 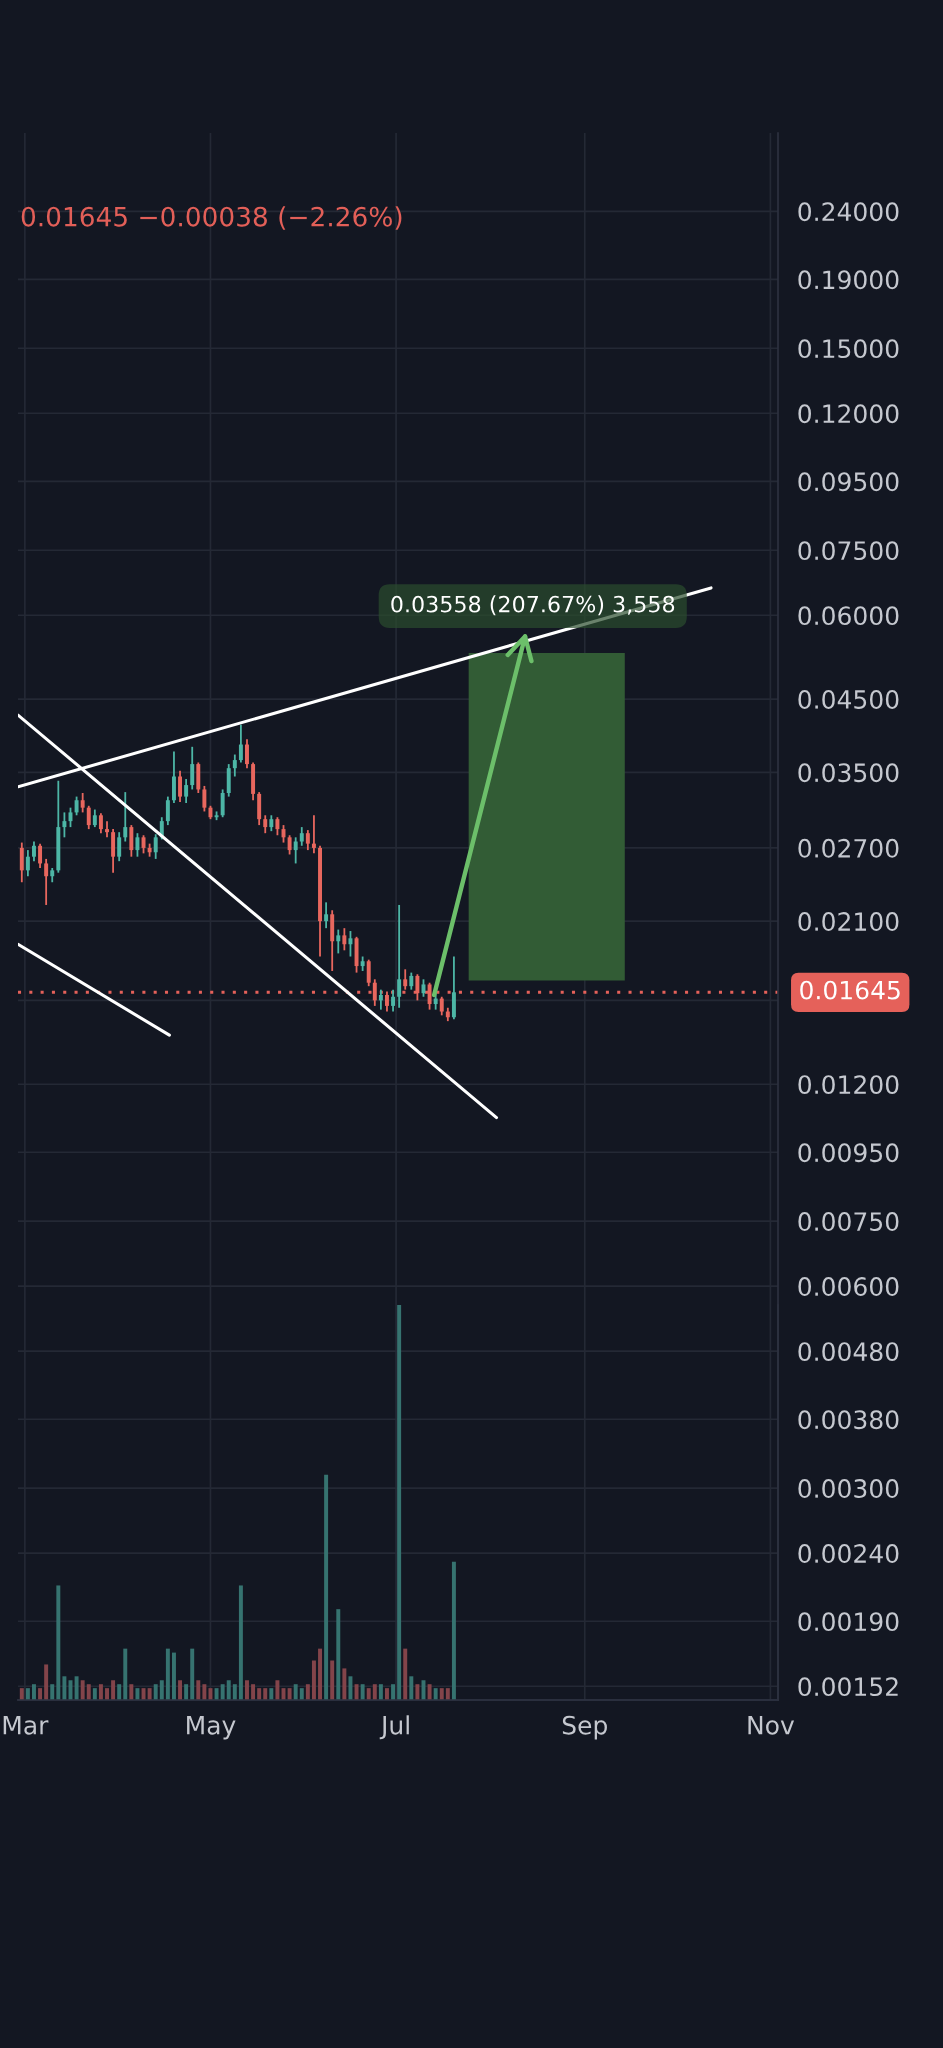 What do you see at coordinates (848, 1085) in the screenshot?
I see `y-tick-label: 0.01200` at bounding box center [848, 1085].